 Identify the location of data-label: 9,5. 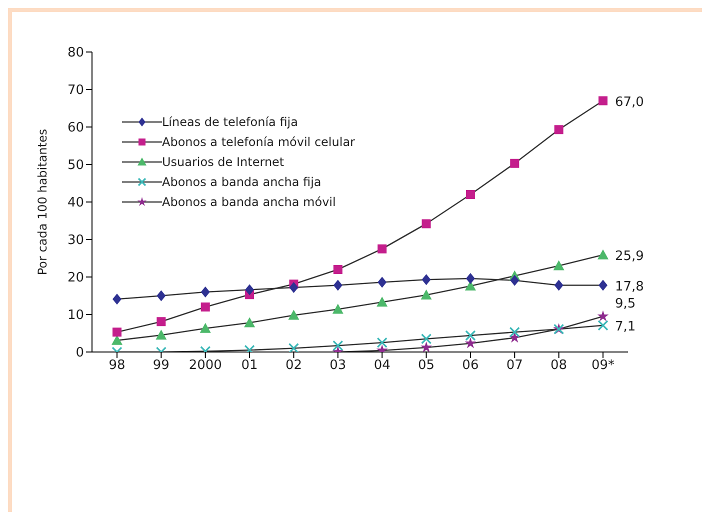
(625, 304).